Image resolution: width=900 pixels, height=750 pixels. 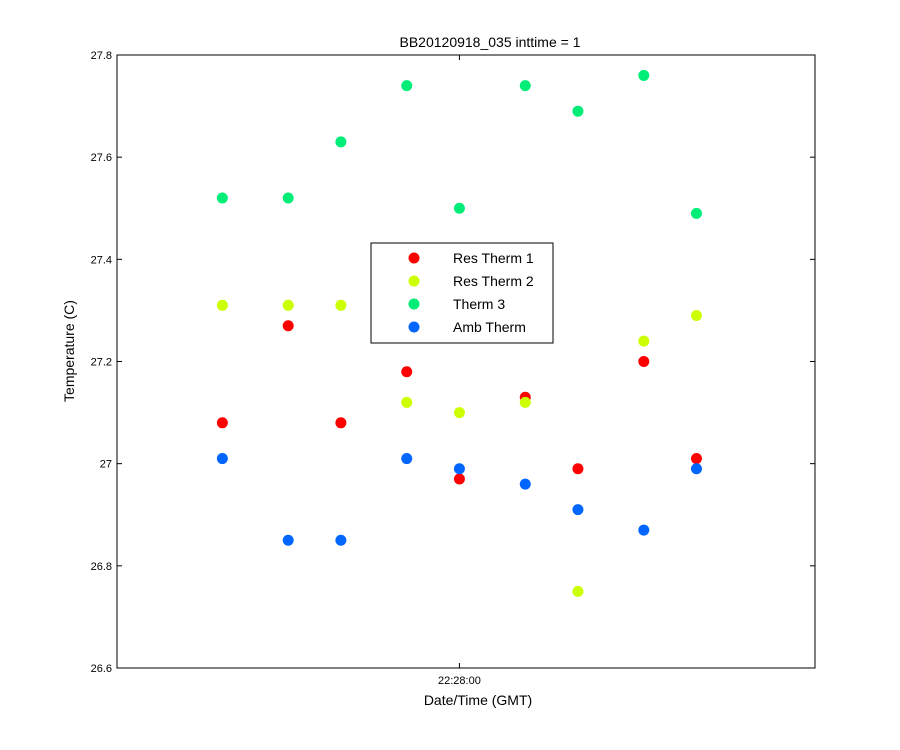 I want to click on y-tick-label: 27.6, so click(x=101, y=158).